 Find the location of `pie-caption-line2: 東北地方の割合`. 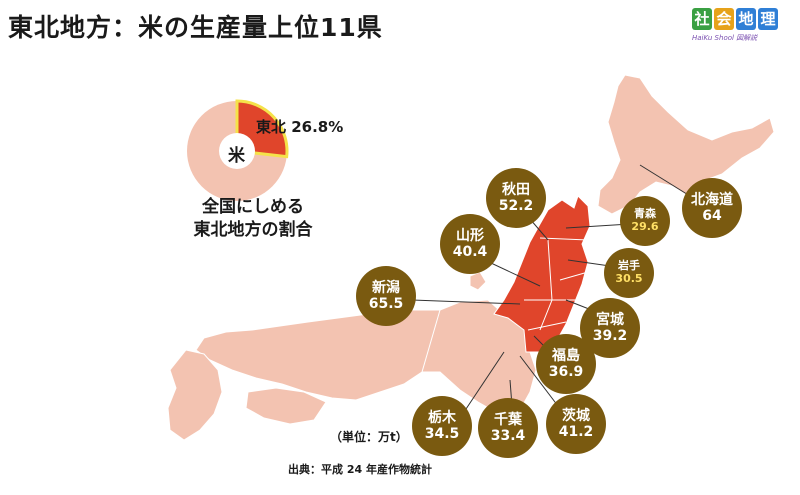

pie-caption-line2: 東北地方の割合 is located at coordinates (253, 230).